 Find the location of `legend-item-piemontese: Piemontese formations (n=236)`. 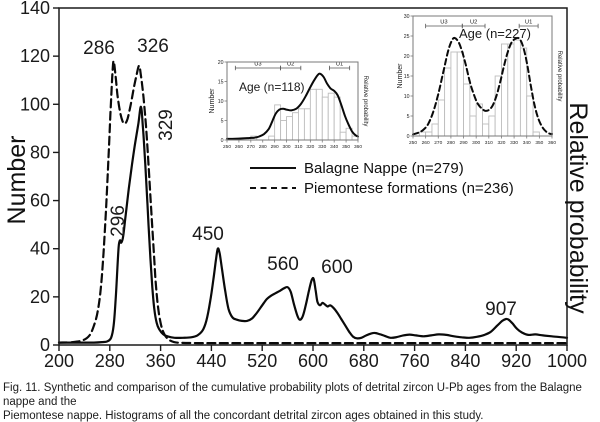

legend-item-piemontese: Piemontese formations (n=236) is located at coordinates (382, 188).